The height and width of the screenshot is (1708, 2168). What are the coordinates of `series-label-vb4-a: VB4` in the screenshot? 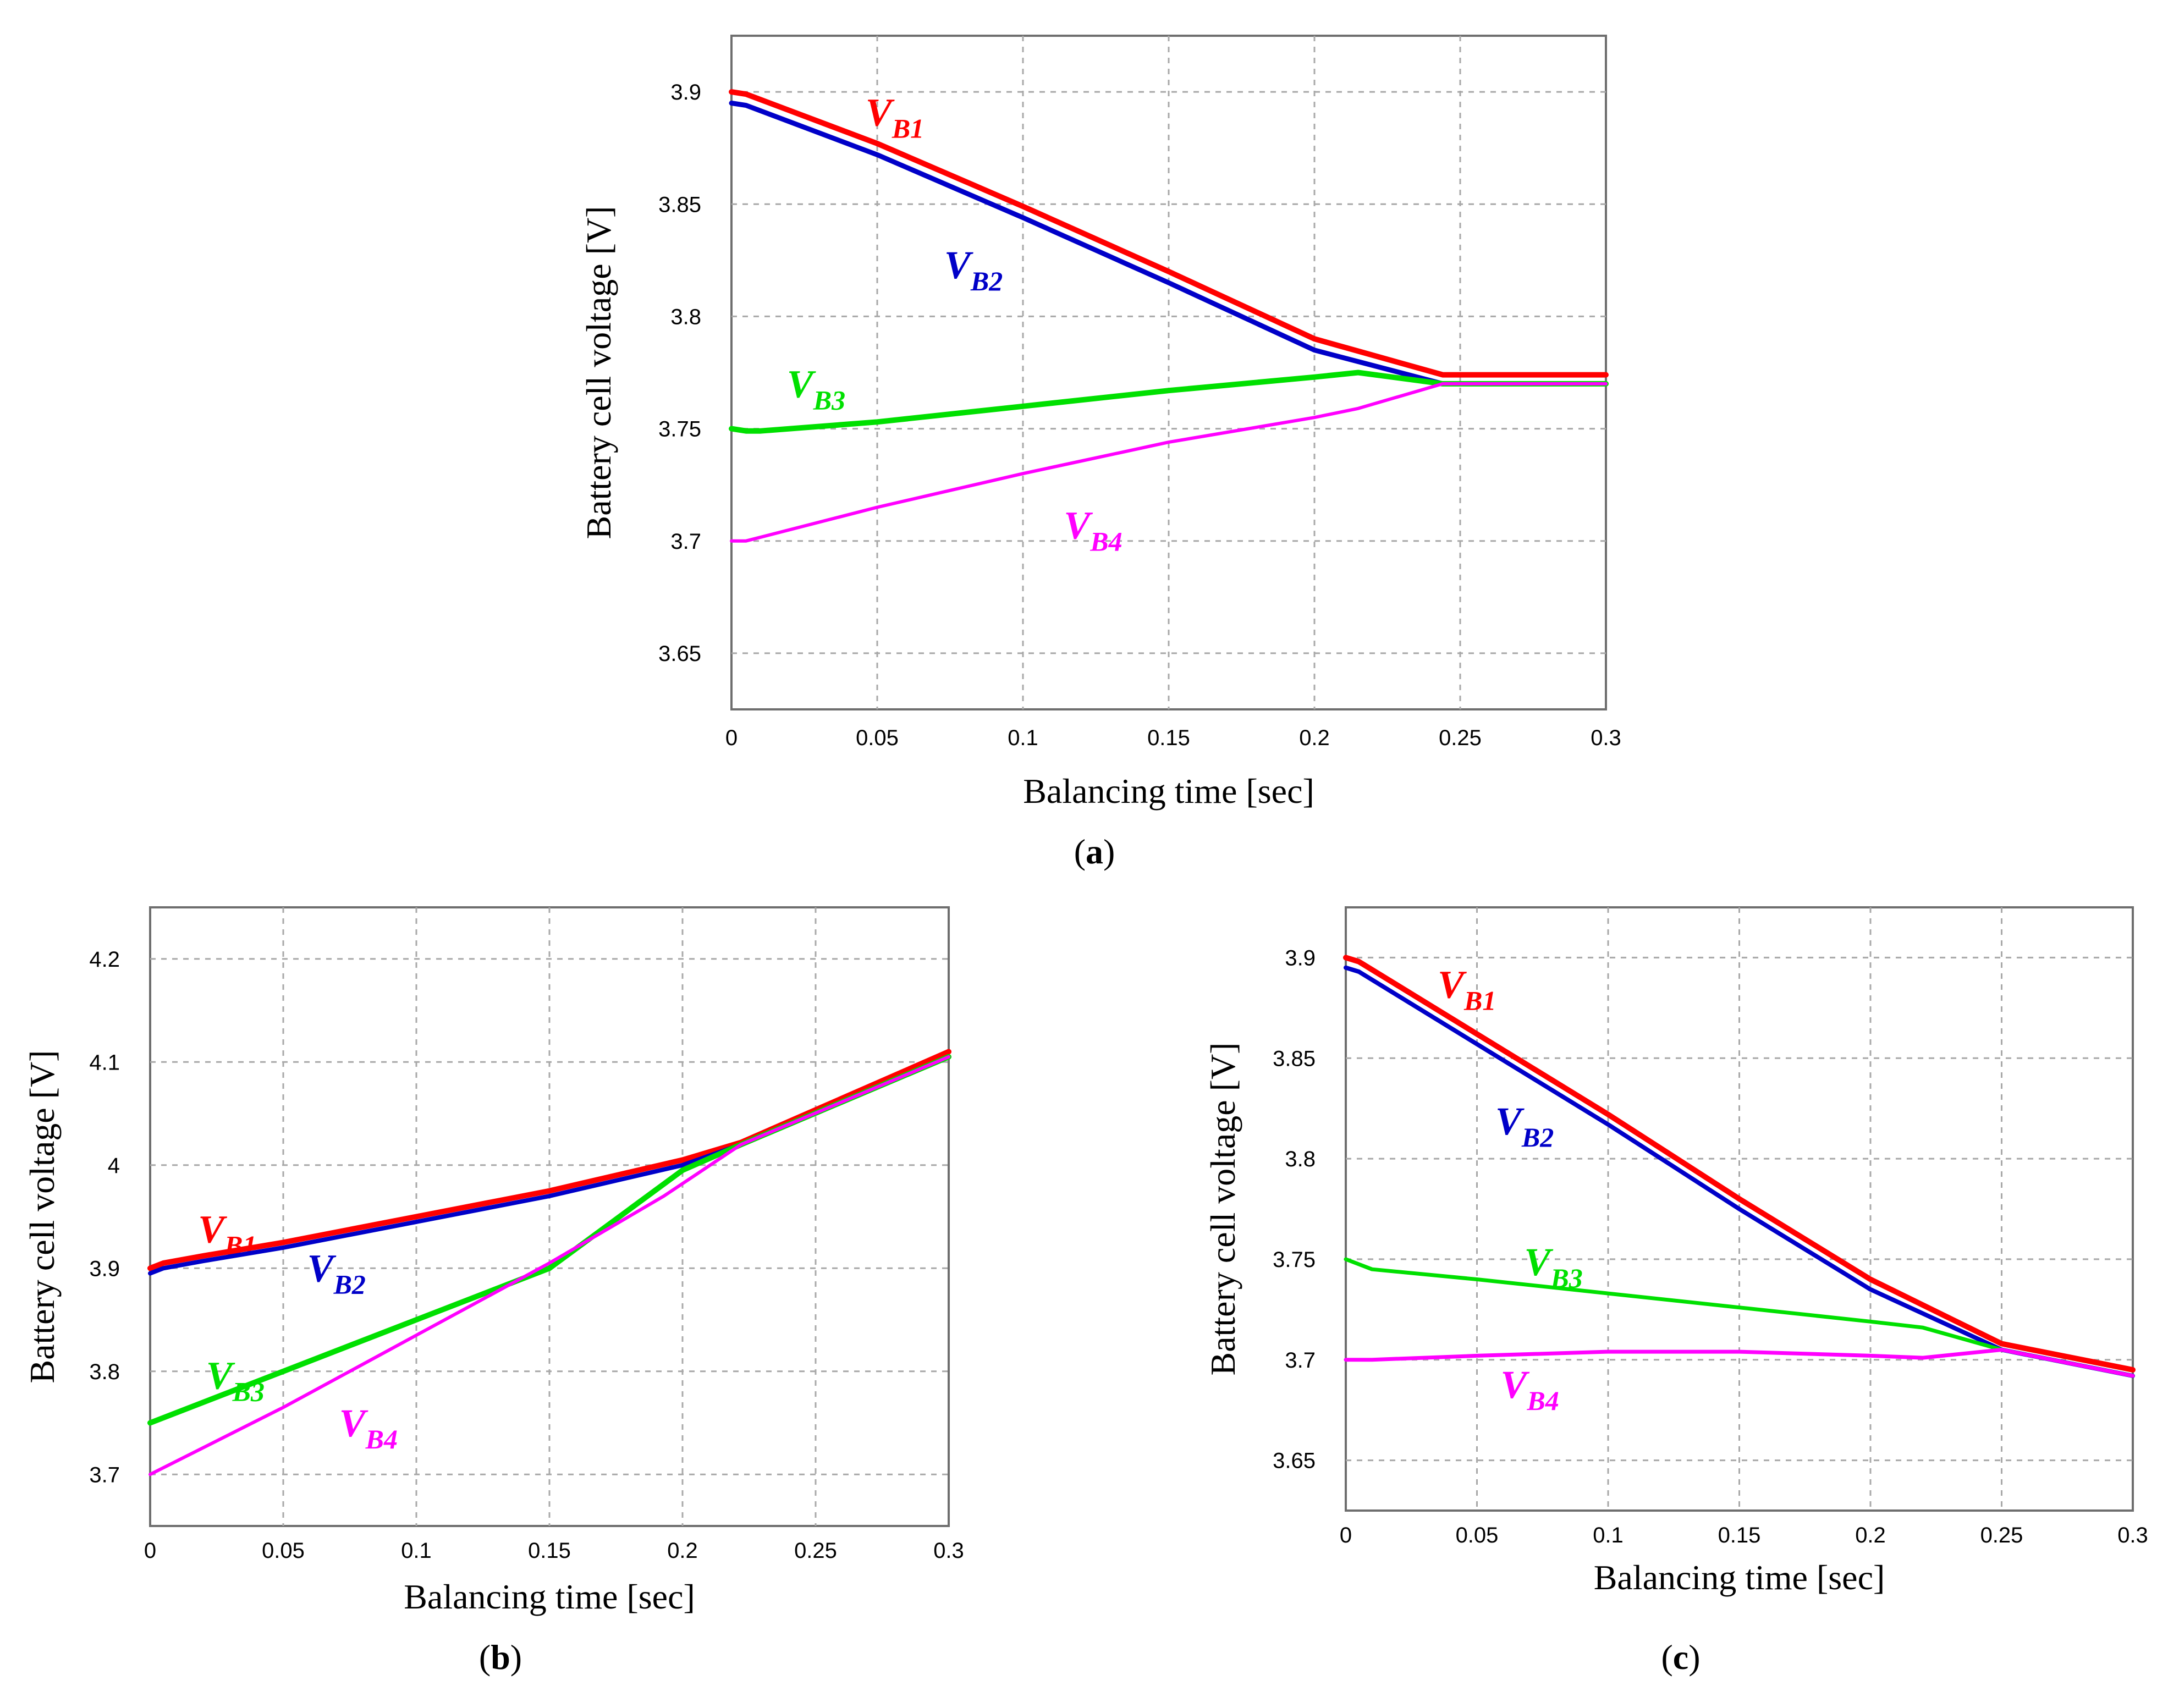 It's located at (1093, 530).